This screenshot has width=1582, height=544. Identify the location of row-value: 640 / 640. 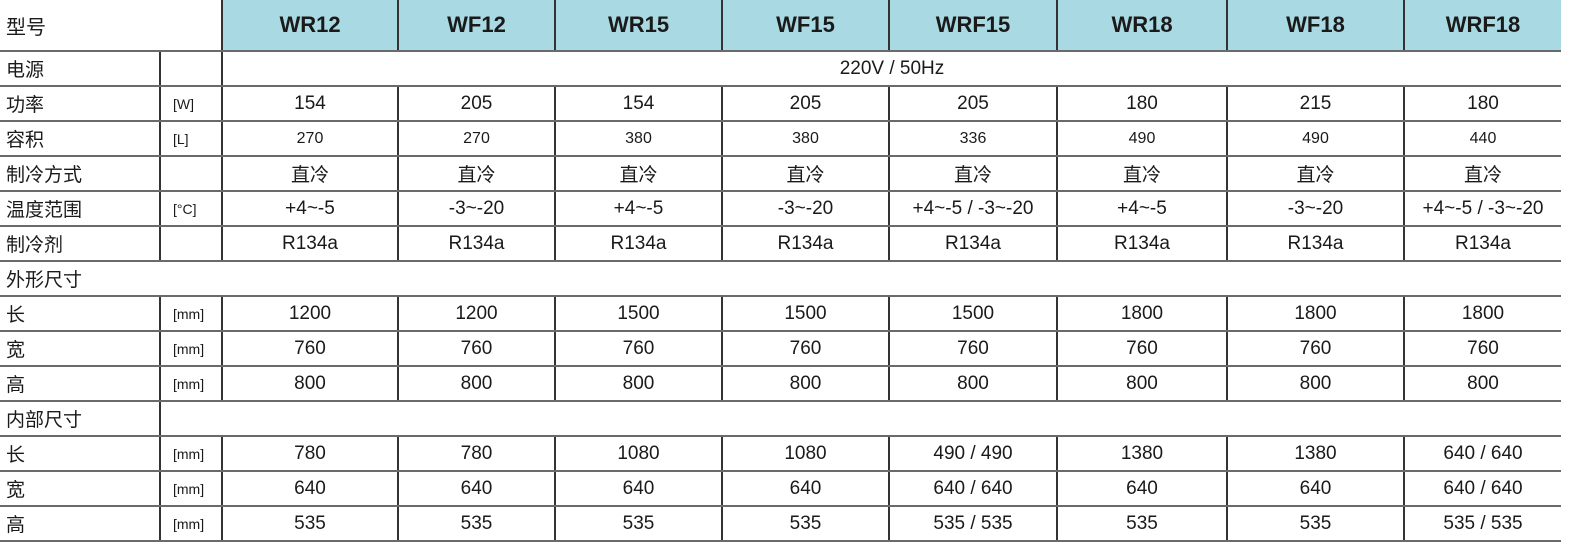
(1482, 489).